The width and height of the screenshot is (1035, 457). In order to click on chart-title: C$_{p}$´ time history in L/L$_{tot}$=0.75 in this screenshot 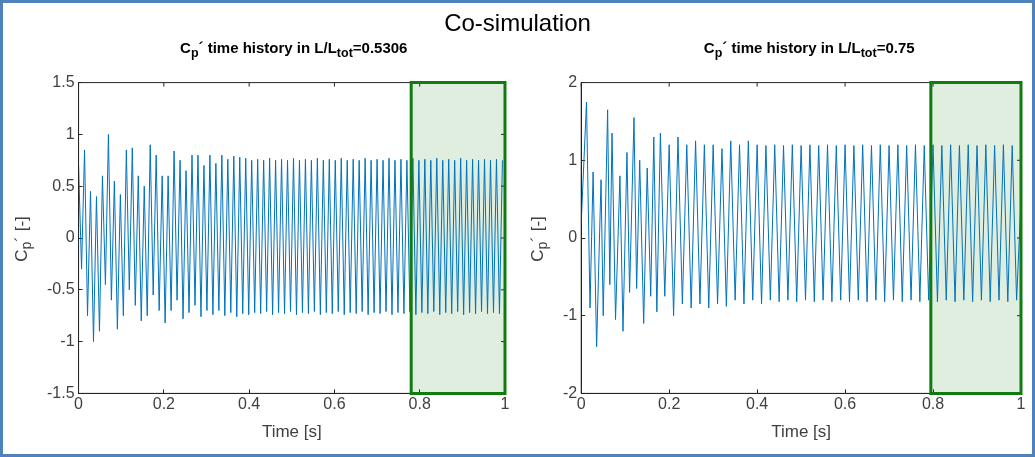, I will do `click(809, 49)`.